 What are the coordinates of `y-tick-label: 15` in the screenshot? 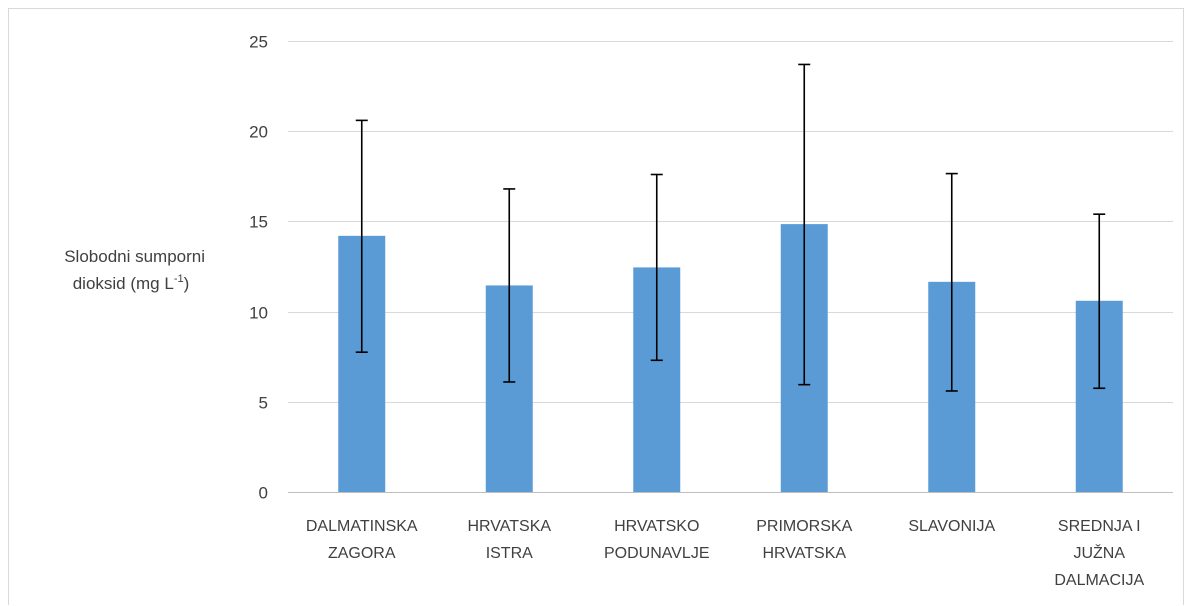 It's located at (258, 222).